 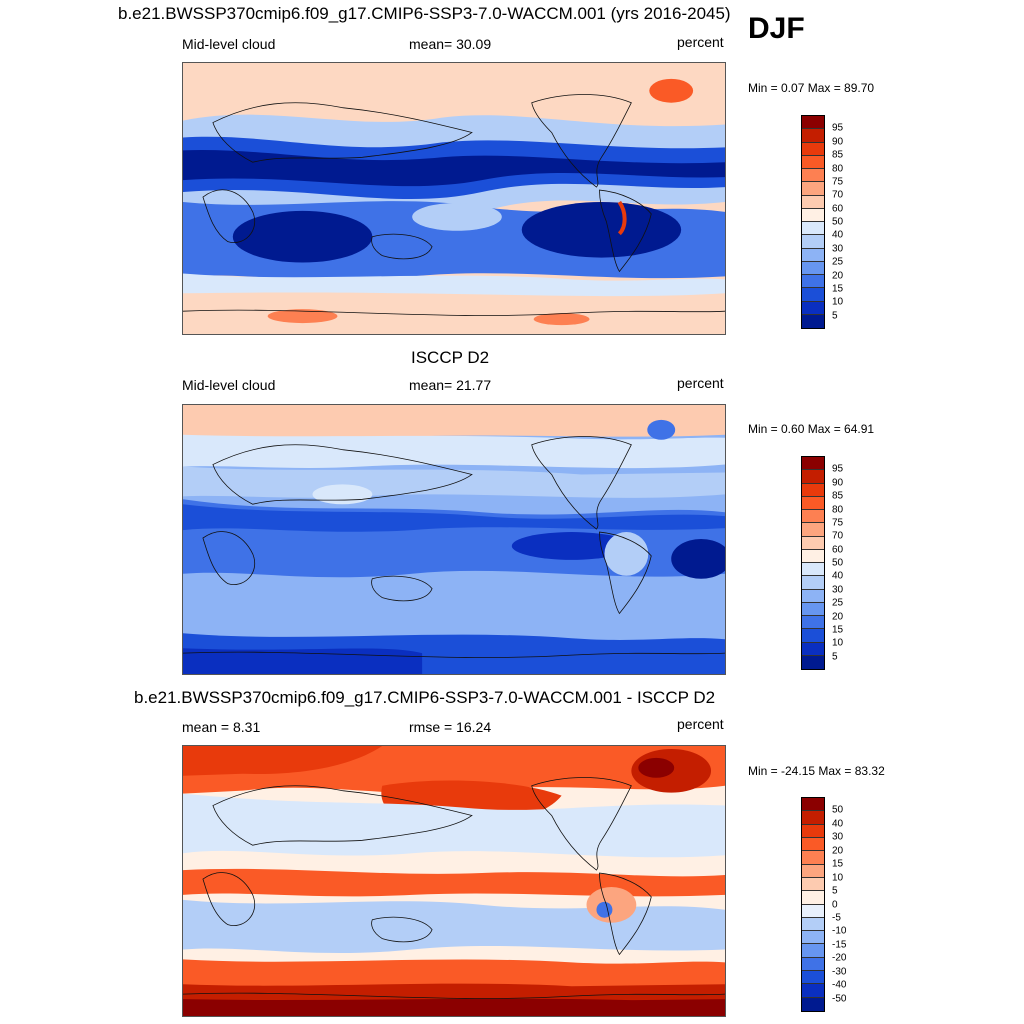 I want to click on colorbar-tick-label: -40, so click(x=839, y=985).